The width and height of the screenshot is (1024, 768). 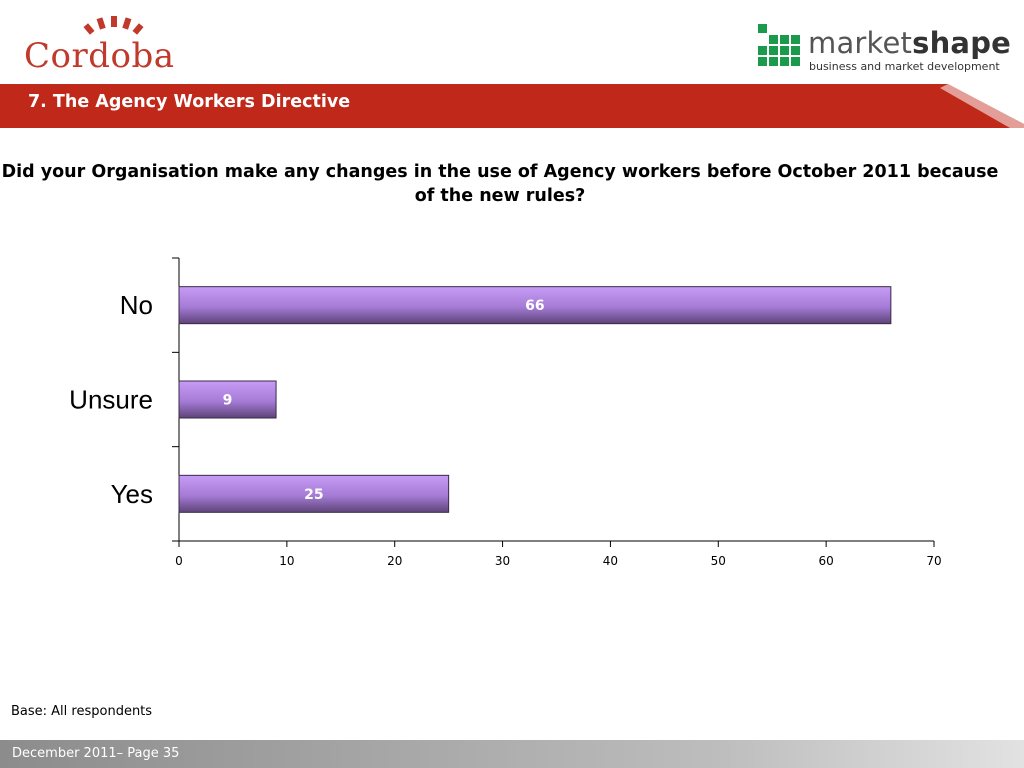 What do you see at coordinates (779, 45) in the screenshot?
I see `grid-squares-icon` at bounding box center [779, 45].